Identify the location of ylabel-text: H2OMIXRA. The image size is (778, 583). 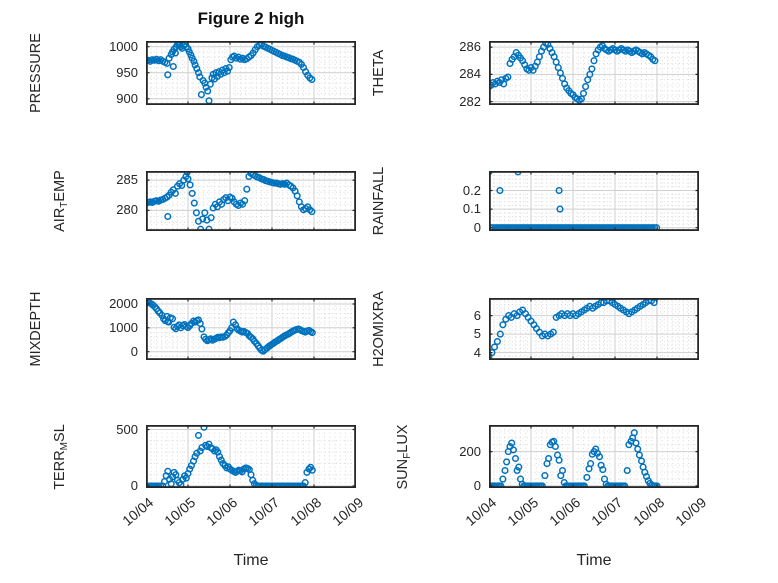
(379, 329).